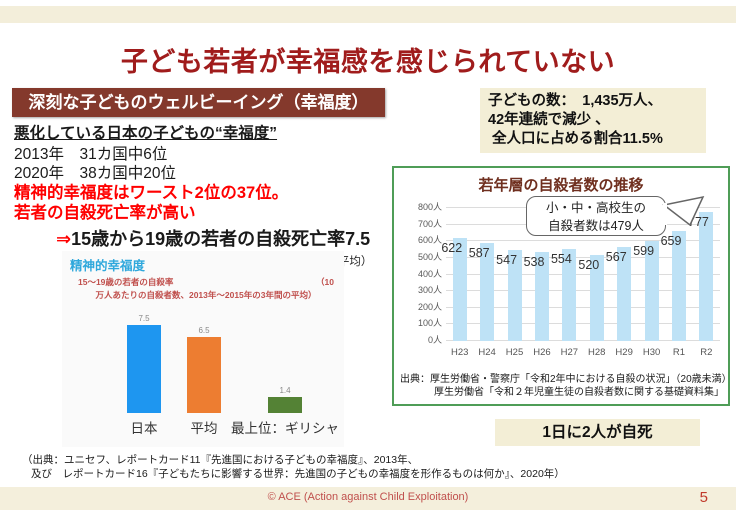 The width and height of the screenshot is (736, 510). Describe the element at coordinates (95, 173) in the screenshot. I see `rank-2020: 2020年 38カ国中20位` at that location.